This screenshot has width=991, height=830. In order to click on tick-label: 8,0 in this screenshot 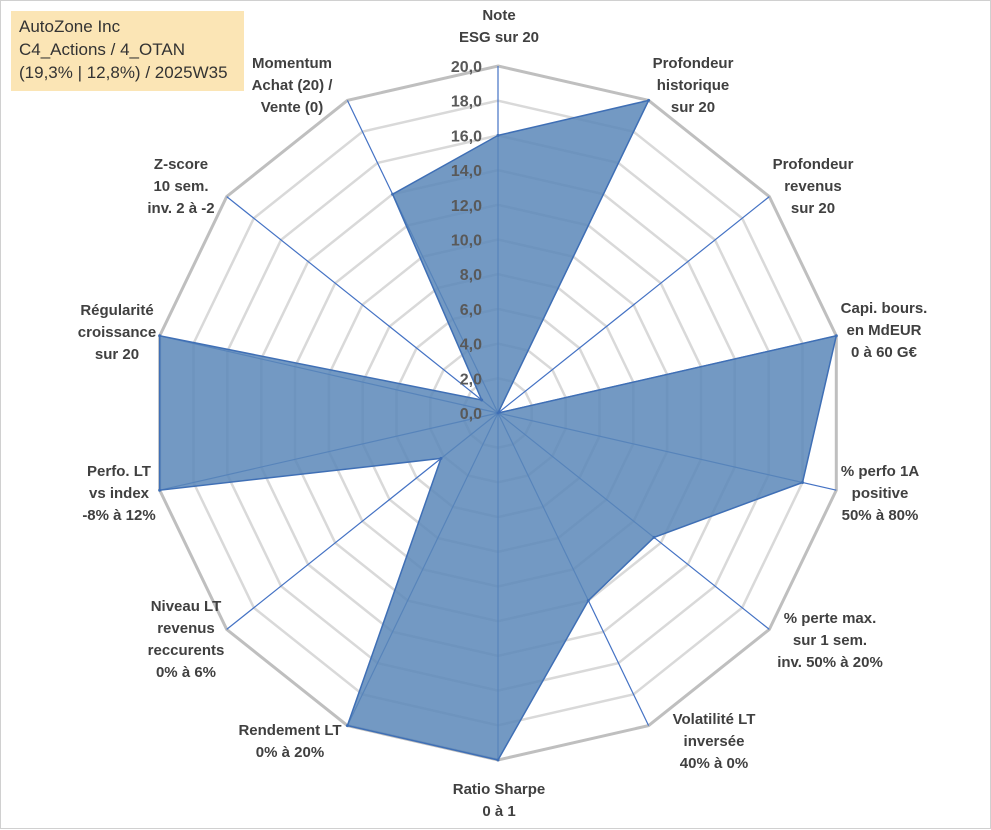, I will do `click(471, 275)`.